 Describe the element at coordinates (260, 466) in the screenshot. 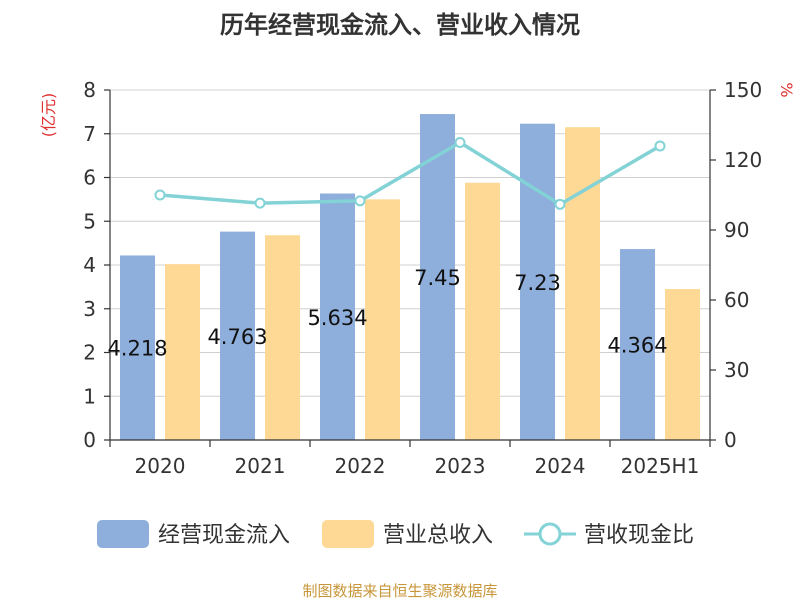

I see `x-tick-label: 2021` at that location.